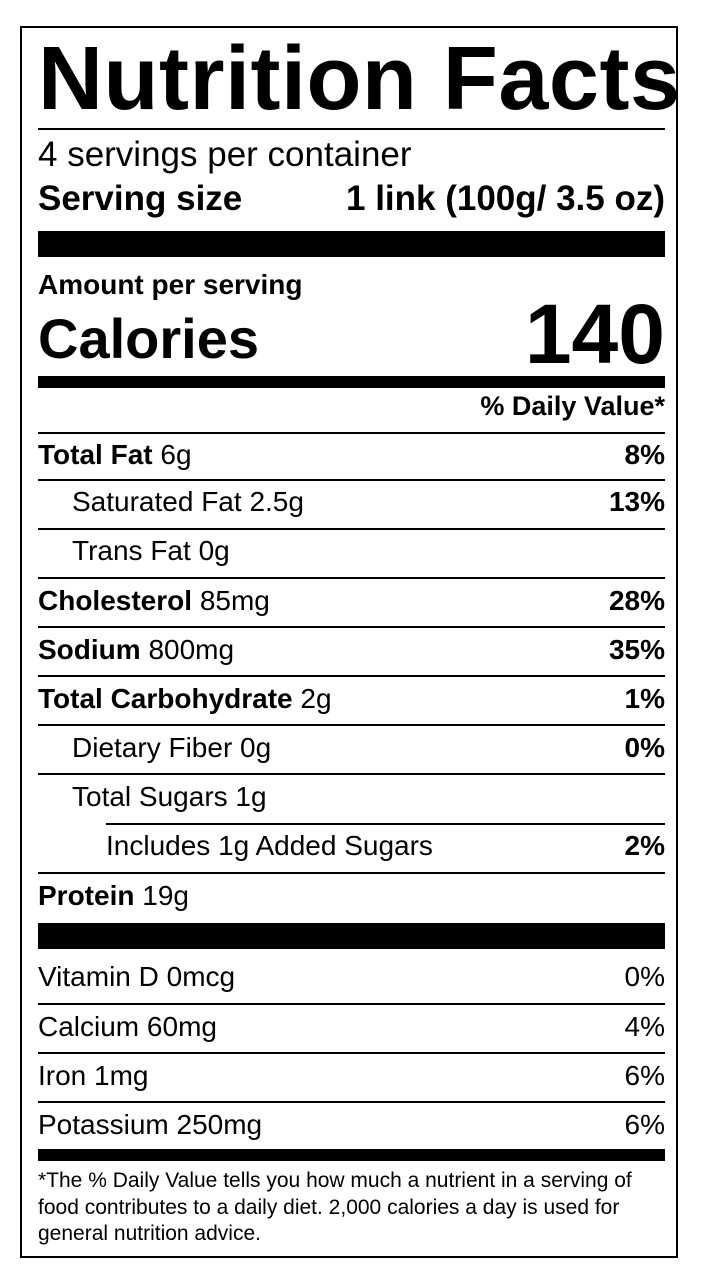 Image resolution: width=702 pixels, height=1284 pixels. I want to click on nutrient-row: Cholesterol 85mg, so click(154, 601).